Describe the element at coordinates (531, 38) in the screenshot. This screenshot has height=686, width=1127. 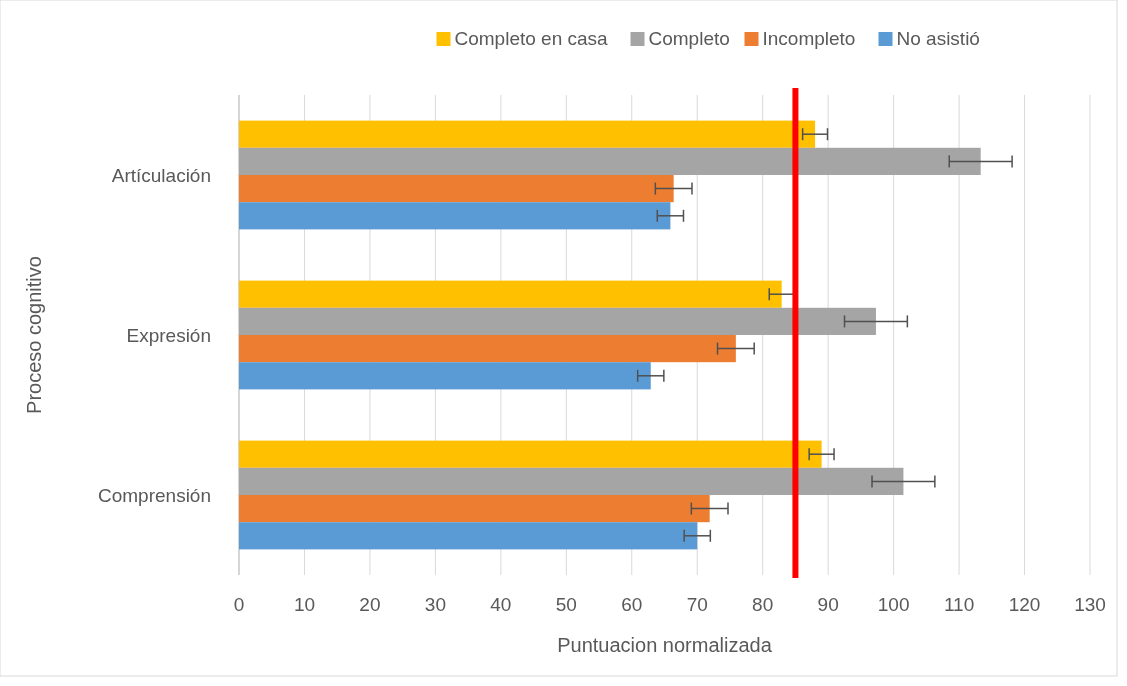
I see `legend-label: Completo en casa` at that location.